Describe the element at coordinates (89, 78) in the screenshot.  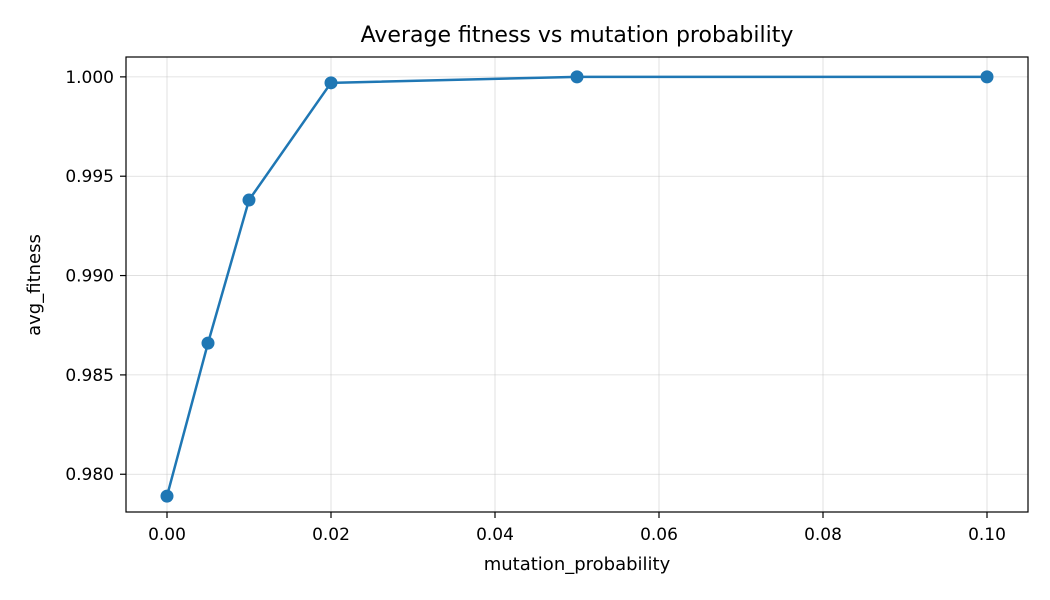
I see `y-tick-label: 1.000` at that location.